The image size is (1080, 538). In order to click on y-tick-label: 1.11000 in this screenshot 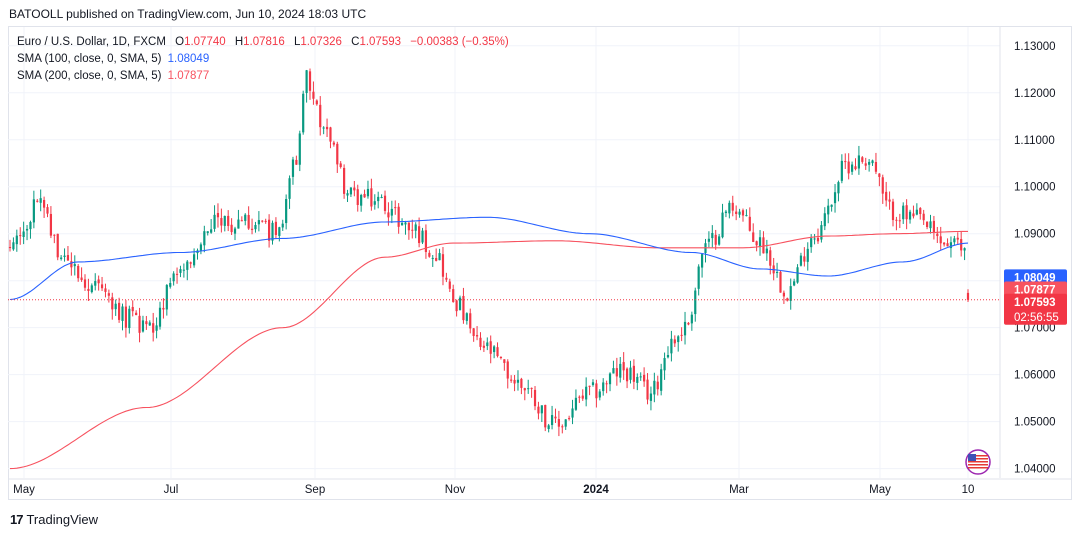, I will do `click(1034, 141)`.